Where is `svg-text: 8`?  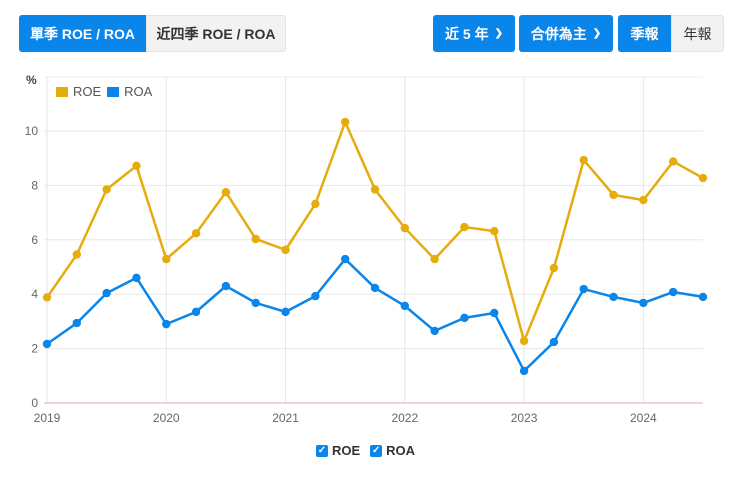 svg-text: 8 is located at coordinates (34, 185).